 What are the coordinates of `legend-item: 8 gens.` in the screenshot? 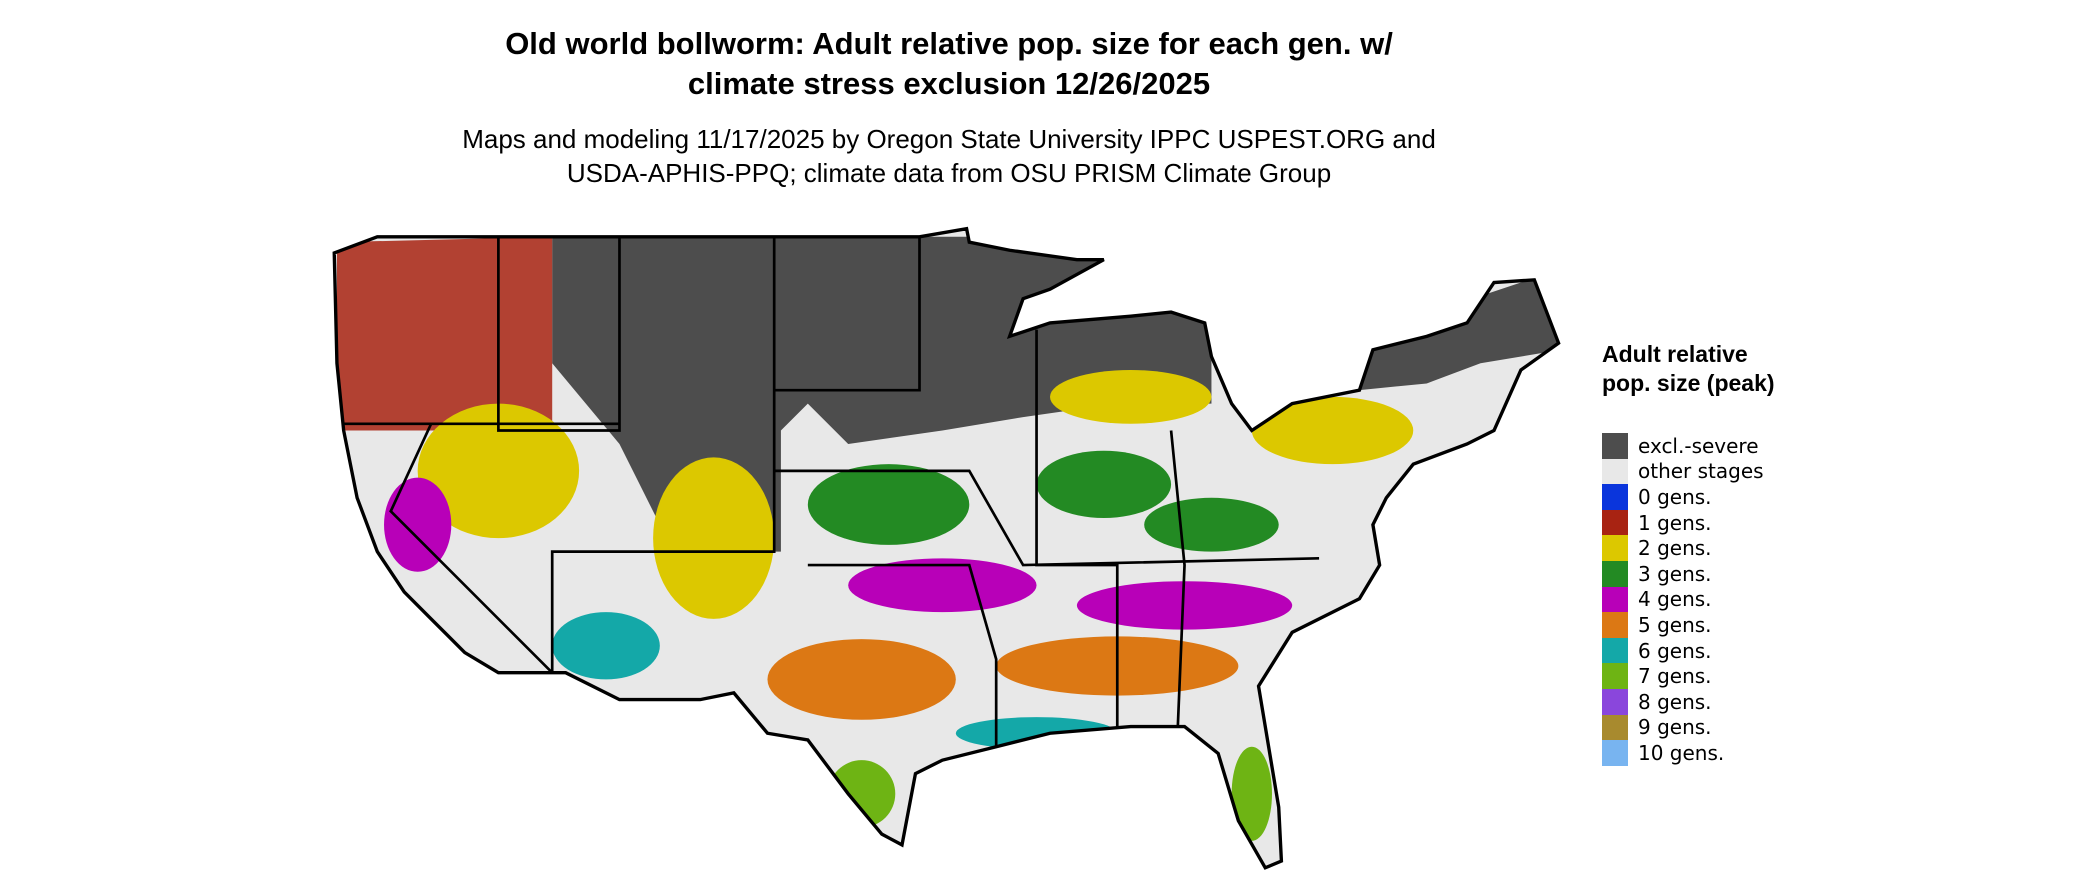 It's located at (1683, 701).